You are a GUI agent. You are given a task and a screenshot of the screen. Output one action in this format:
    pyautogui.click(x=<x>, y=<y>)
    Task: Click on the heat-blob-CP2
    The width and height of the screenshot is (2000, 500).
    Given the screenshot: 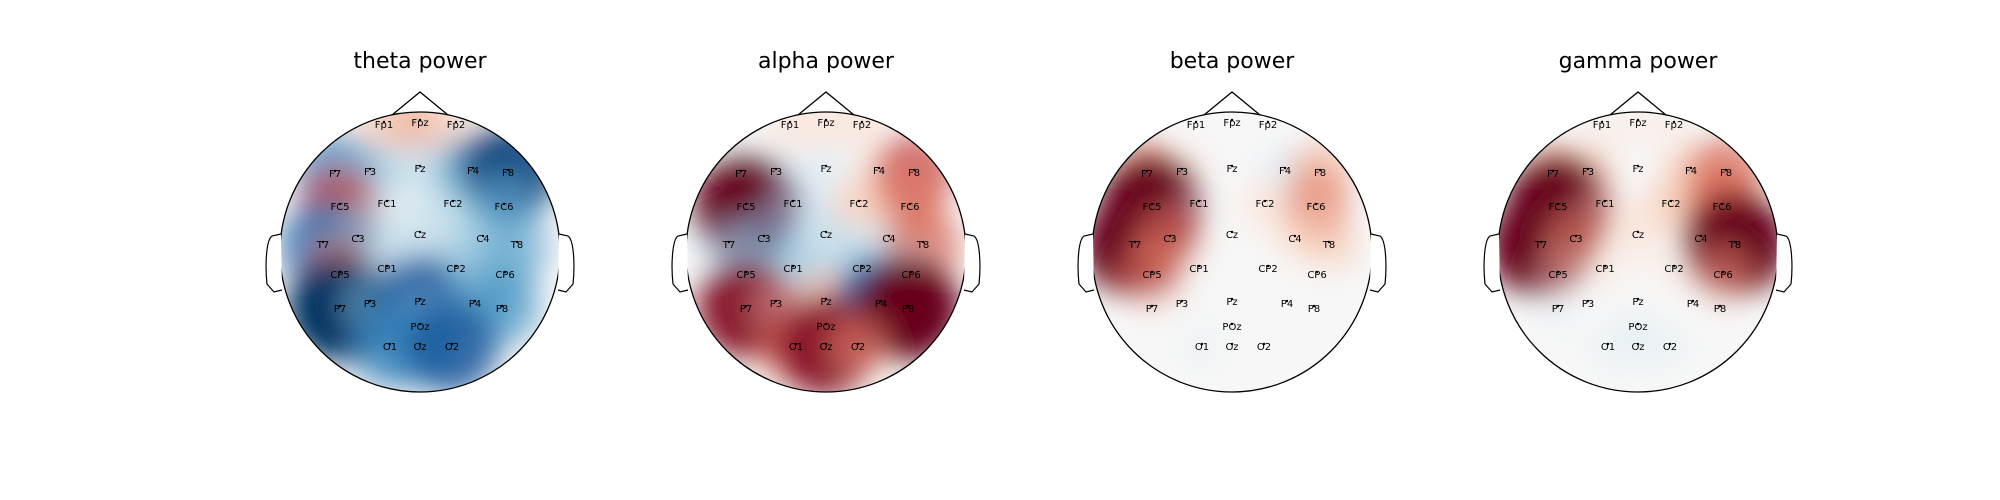 What is the action you would take?
    pyautogui.click(x=1268, y=269)
    